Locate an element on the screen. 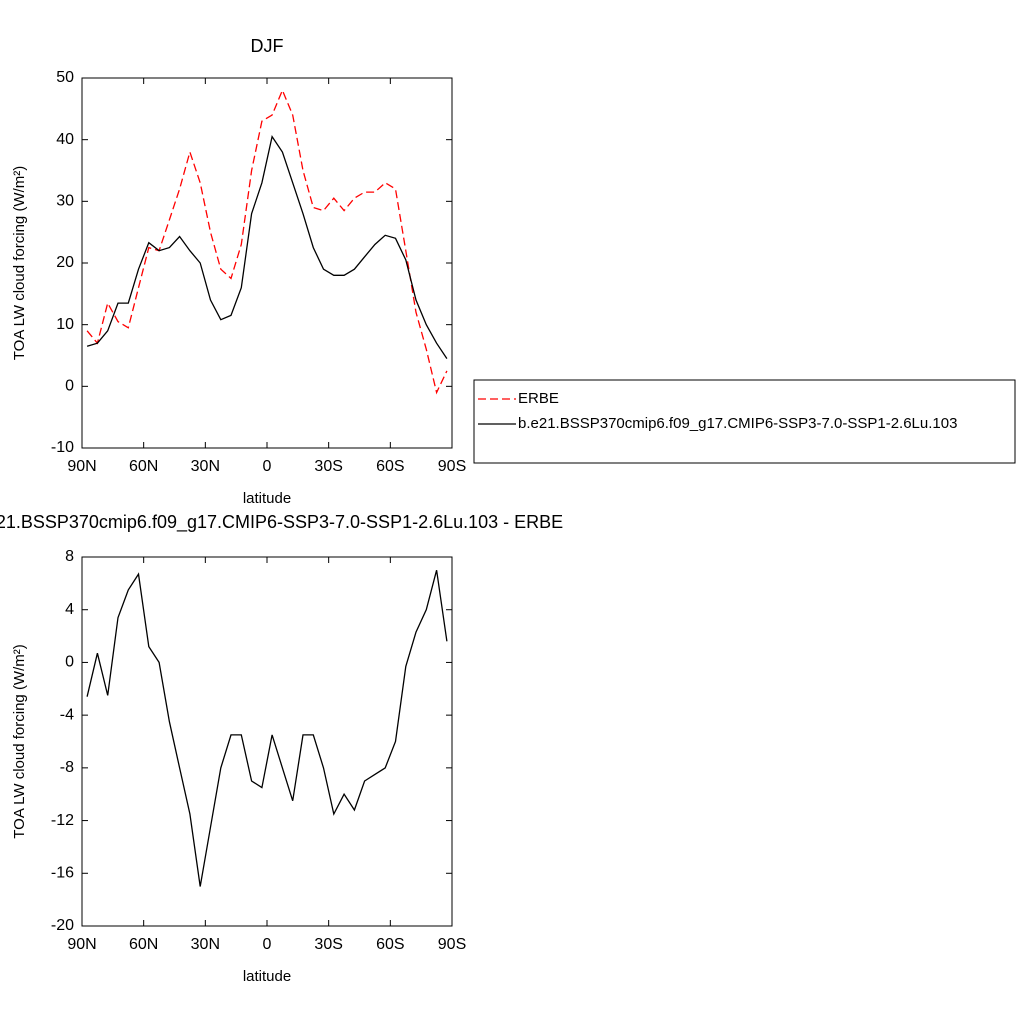 Image resolution: width=1024 pixels, height=1029 pixels. y-tick-label: -20 is located at coordinates (62, 925).